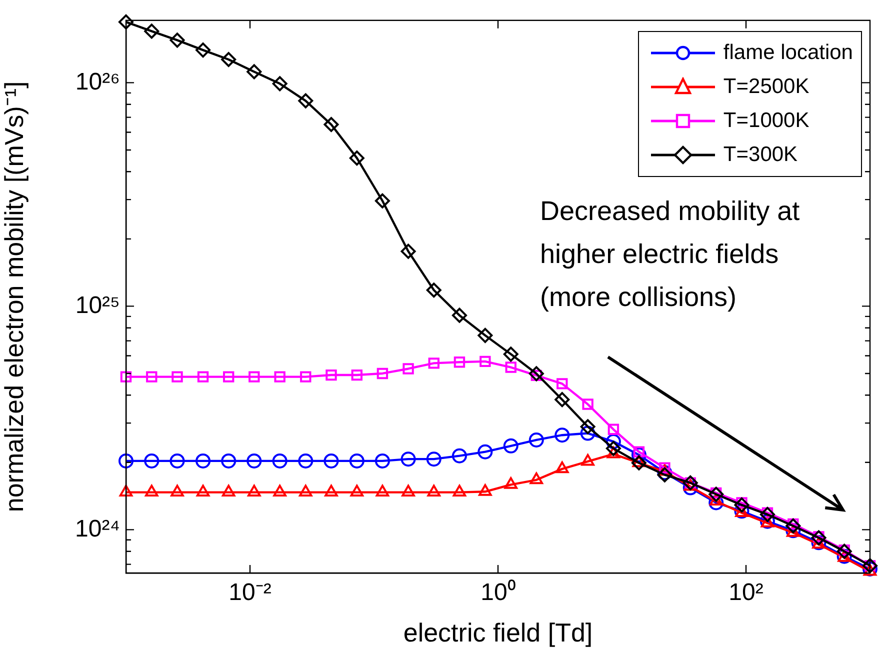  Describe the element at coordinates (97, 82) in the screenshot. I see `y-tick-label: 10²⁶` at that location.